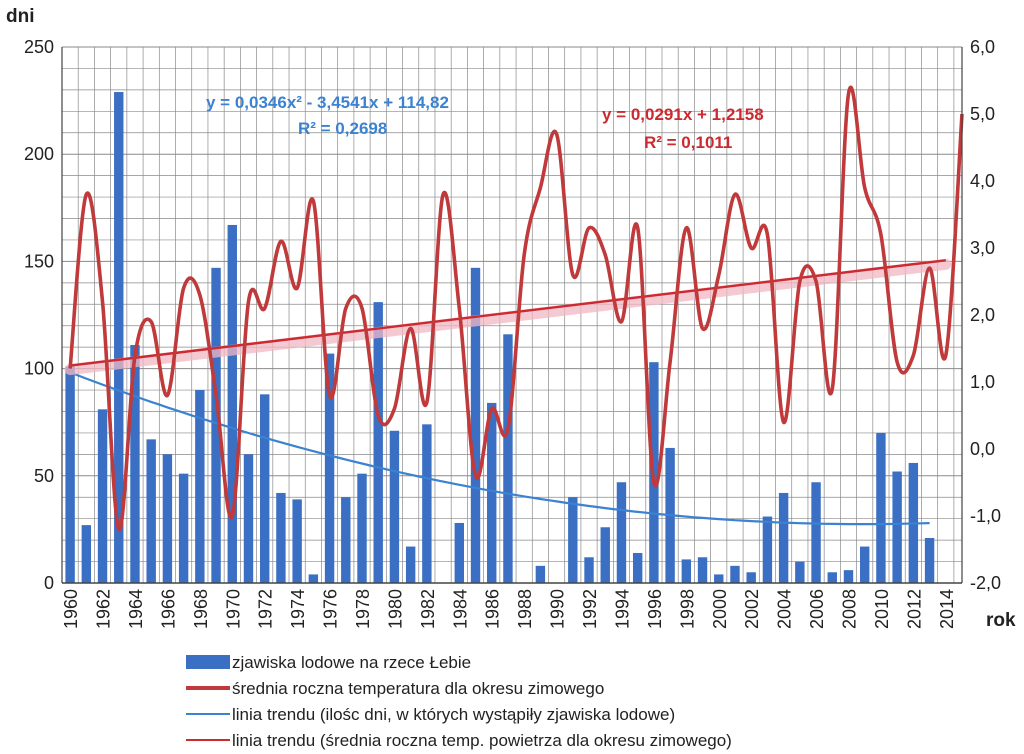 The image size is (1024, 754). Describe the element at coordinates (982, 114) in the screenshot. I see `y-right-tick-label: 5,0` at that location.